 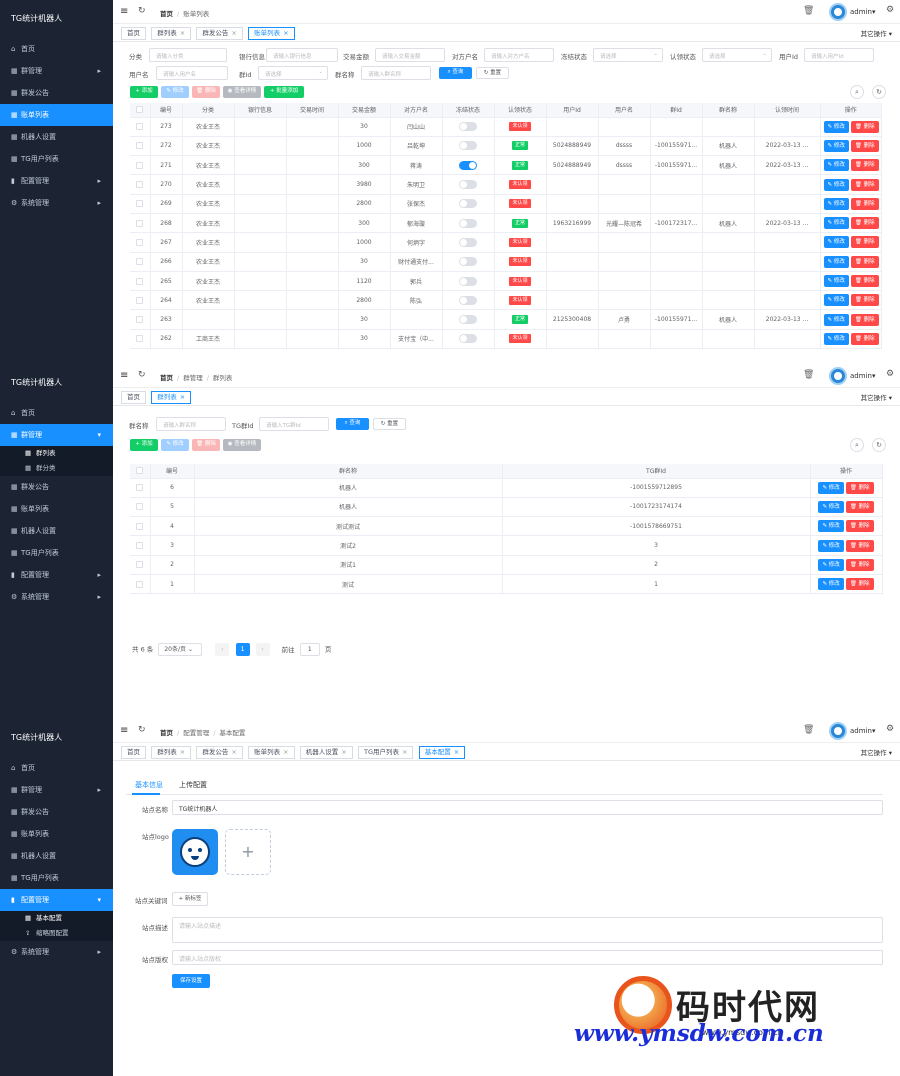 I want to click on column-header: 交易金额, so click(x=364, y=110).